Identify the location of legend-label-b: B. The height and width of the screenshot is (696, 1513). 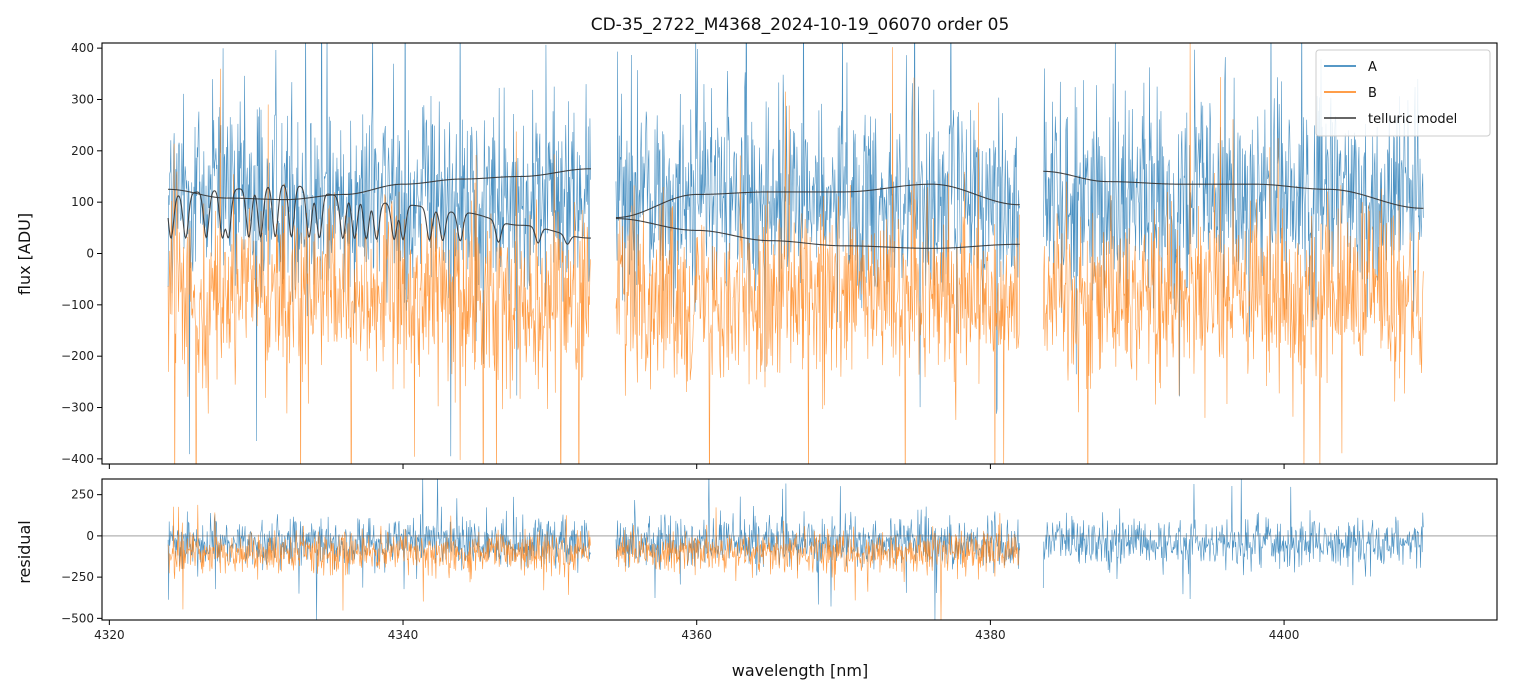
(1372, 93).